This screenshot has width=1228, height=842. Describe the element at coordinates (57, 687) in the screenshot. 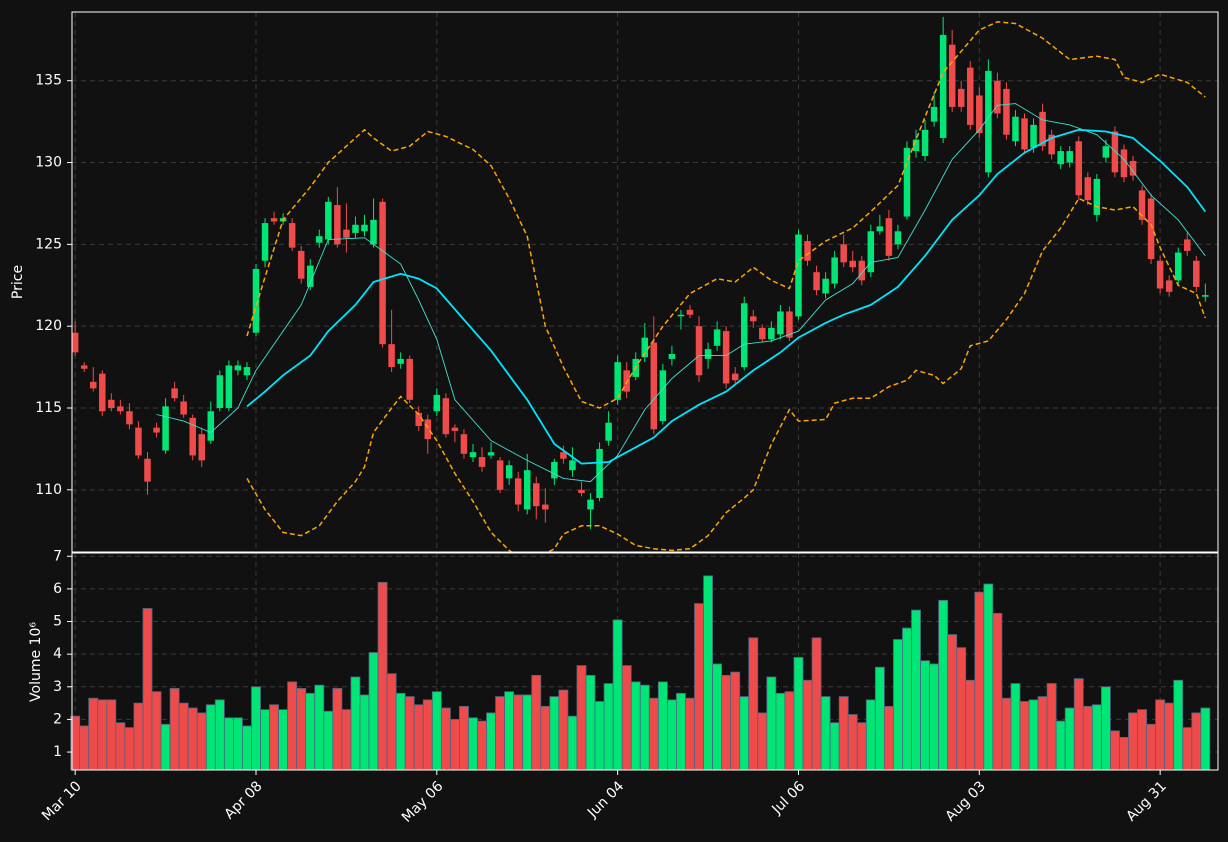

I see `y-tick-label: 3` at that location.